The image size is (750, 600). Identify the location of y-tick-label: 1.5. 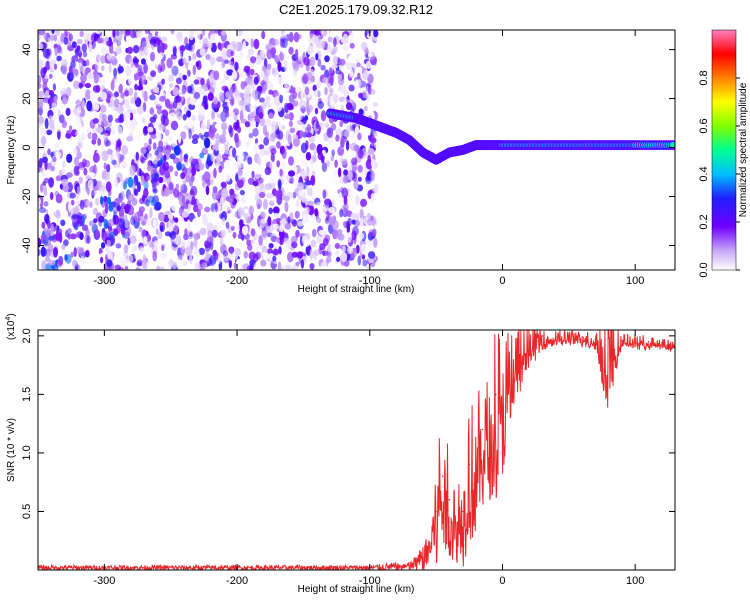
(27, 394).